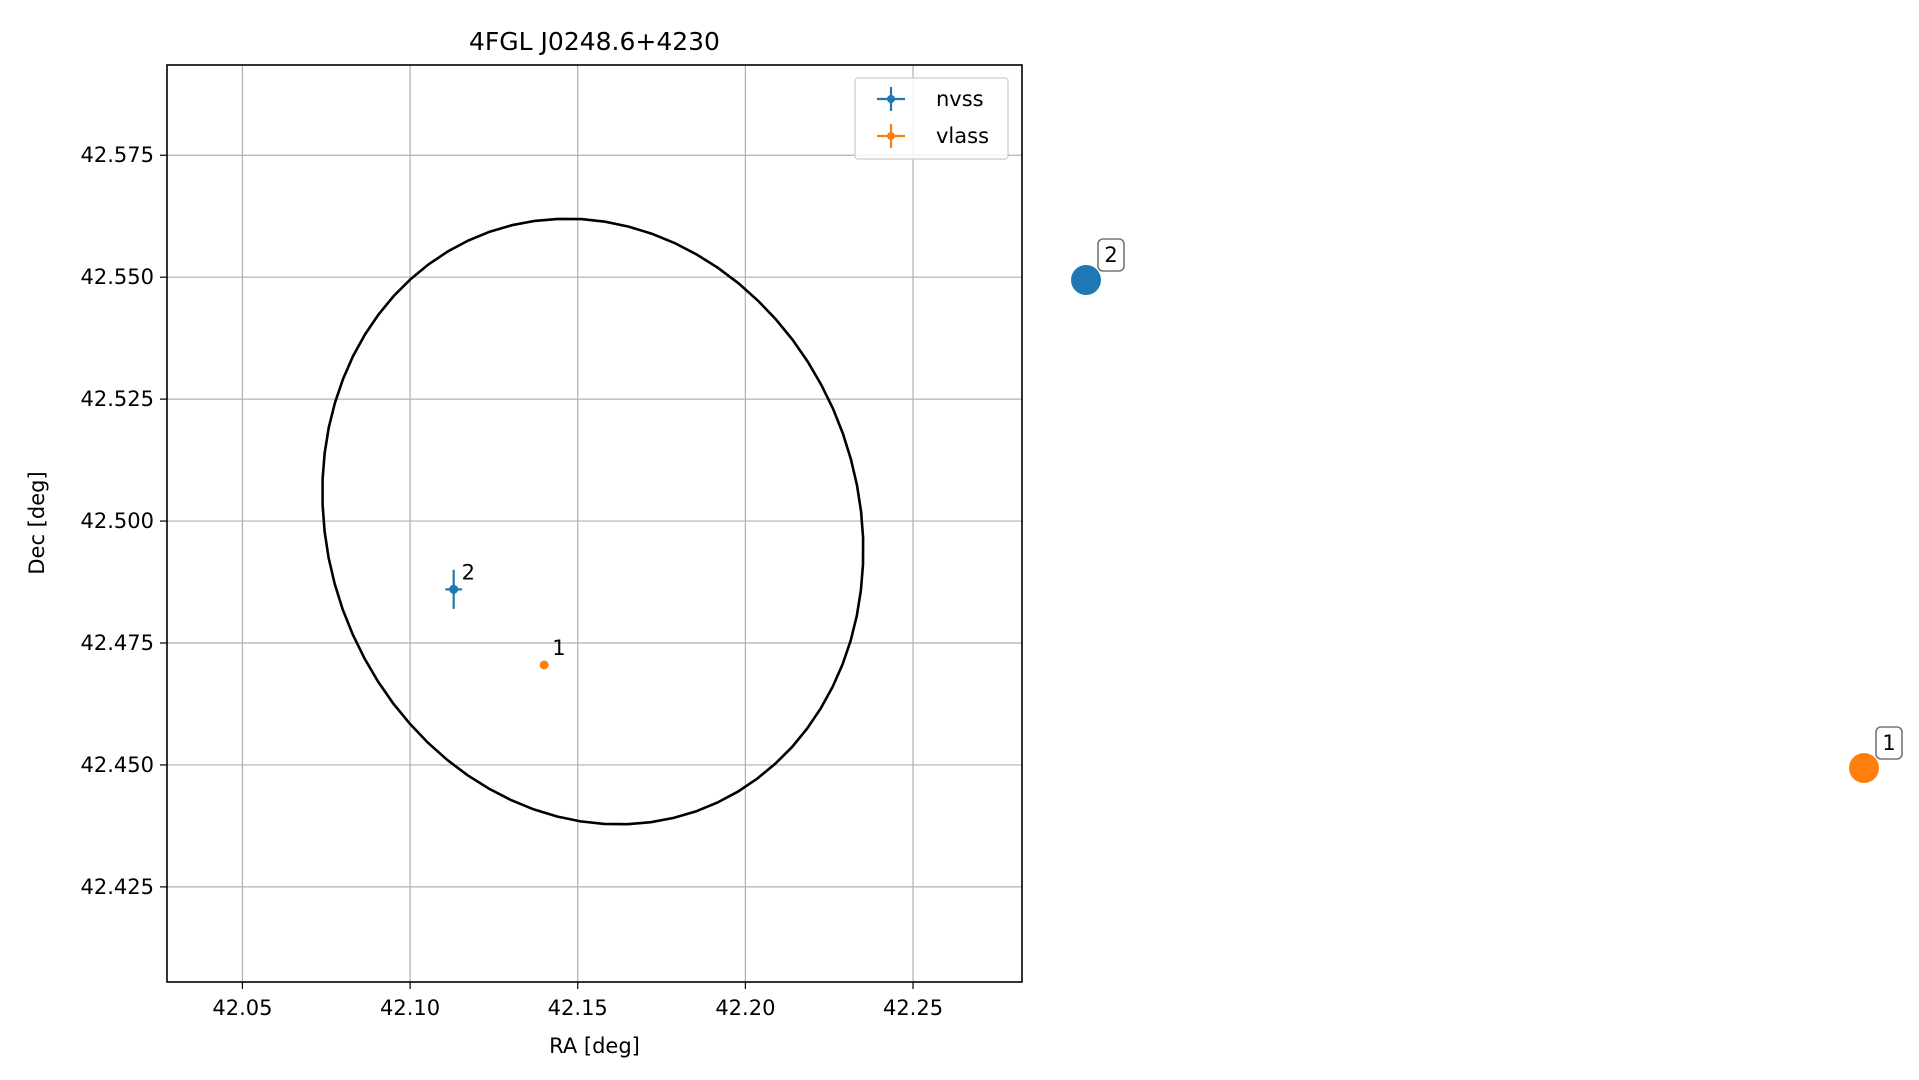 This screenshot has width=1919, height=1080. Describe the element at coordinates (960, 99) in the screenshot. I see `legend-label-nvss: nvss` at that location.